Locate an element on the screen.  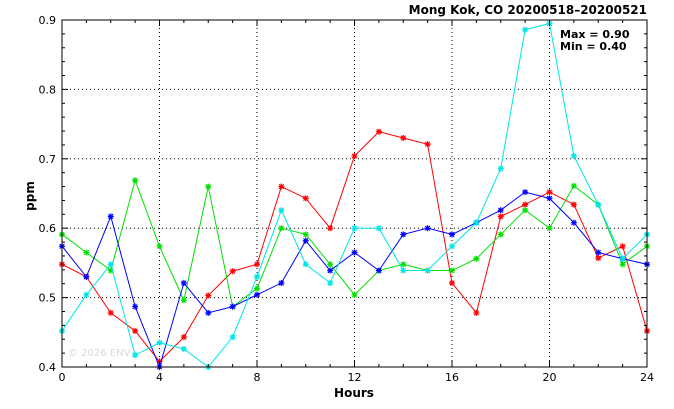
y-tick-label: 0.8 is located at coordinates (48, 89).